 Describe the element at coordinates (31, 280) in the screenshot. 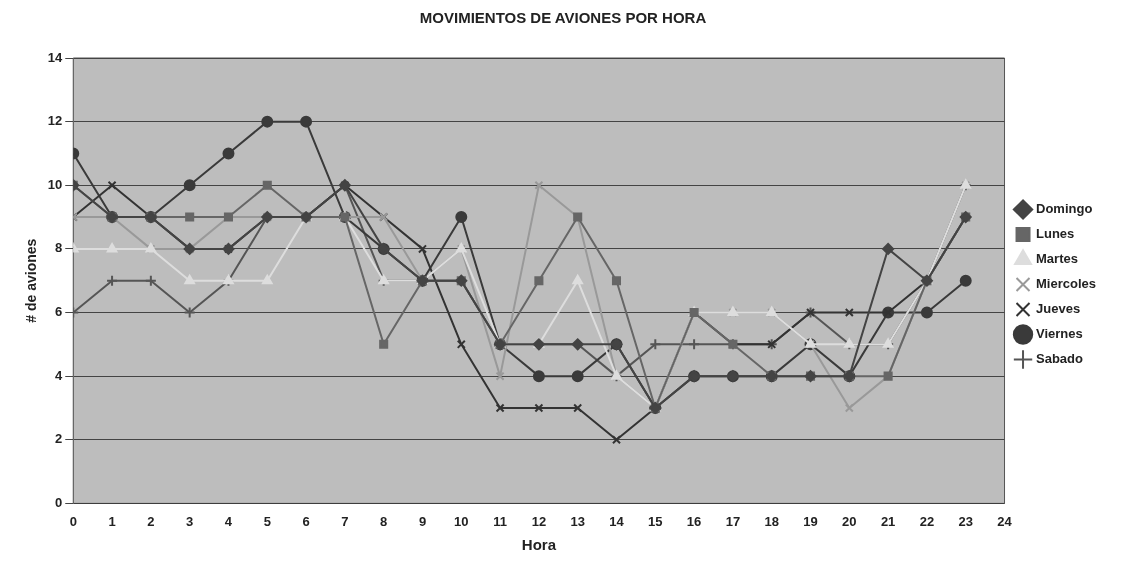

I see `y-axis-title: # de aviones` at that location.